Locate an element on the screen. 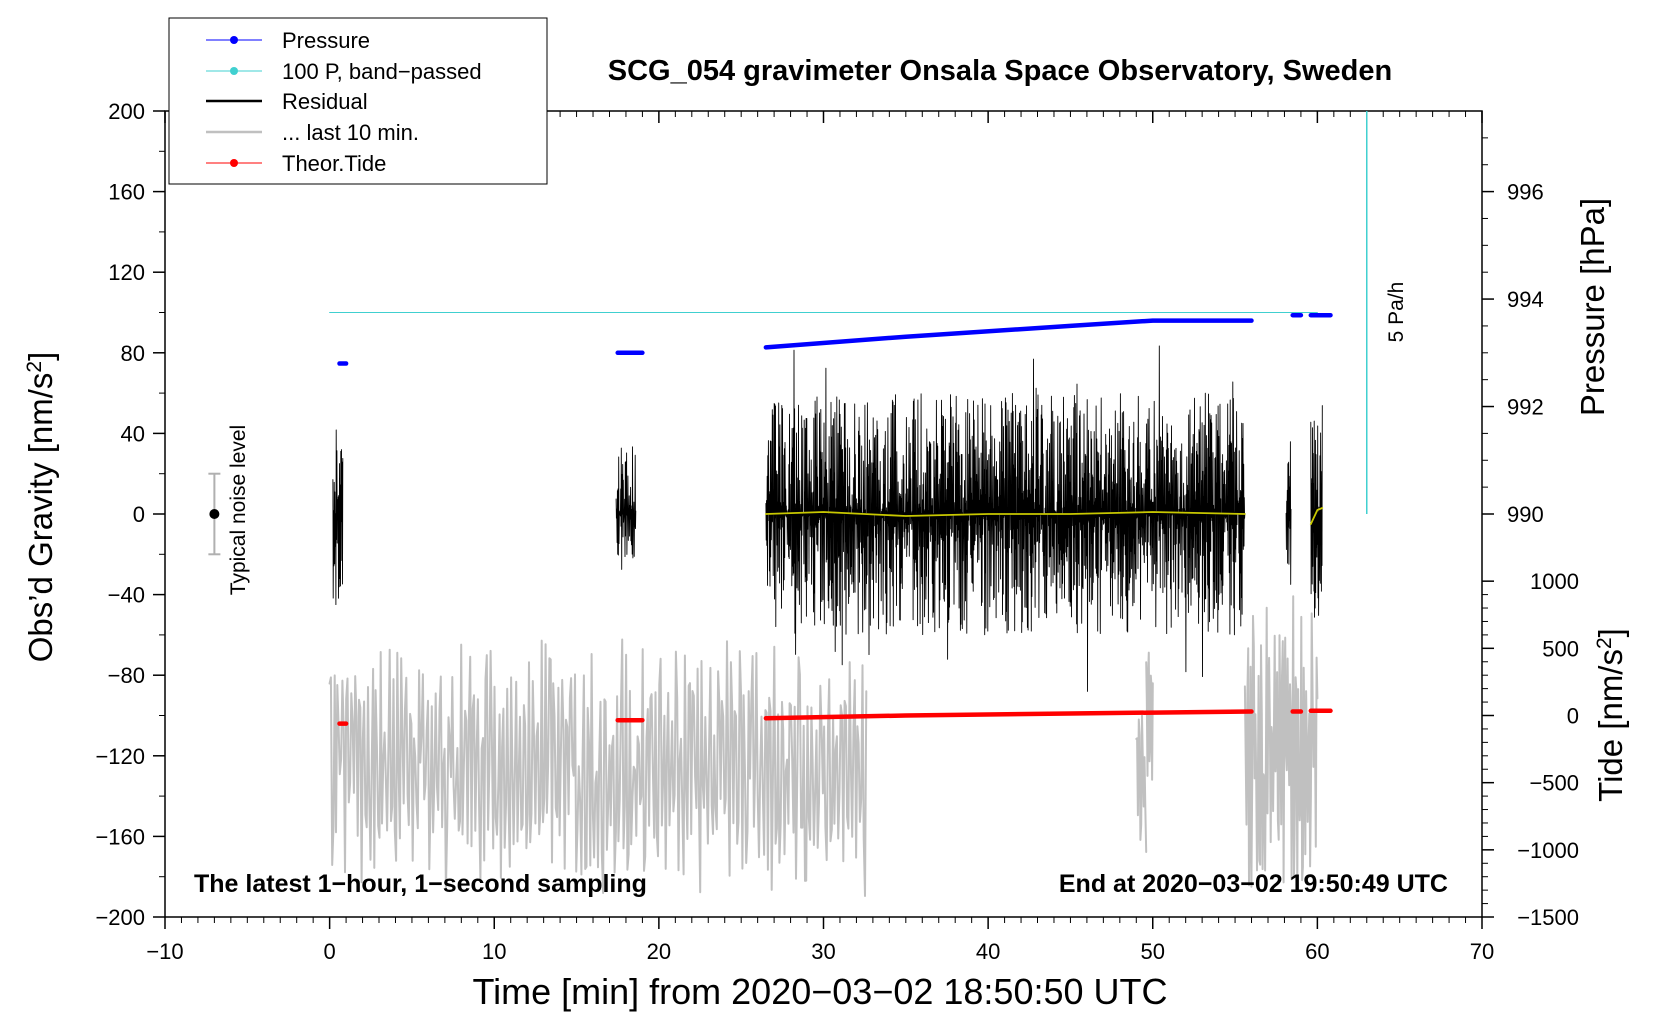 The width and height of the screenshot is (1660, 1020). tide-axis-label-end: ] is located at coordinates (1610, 632).